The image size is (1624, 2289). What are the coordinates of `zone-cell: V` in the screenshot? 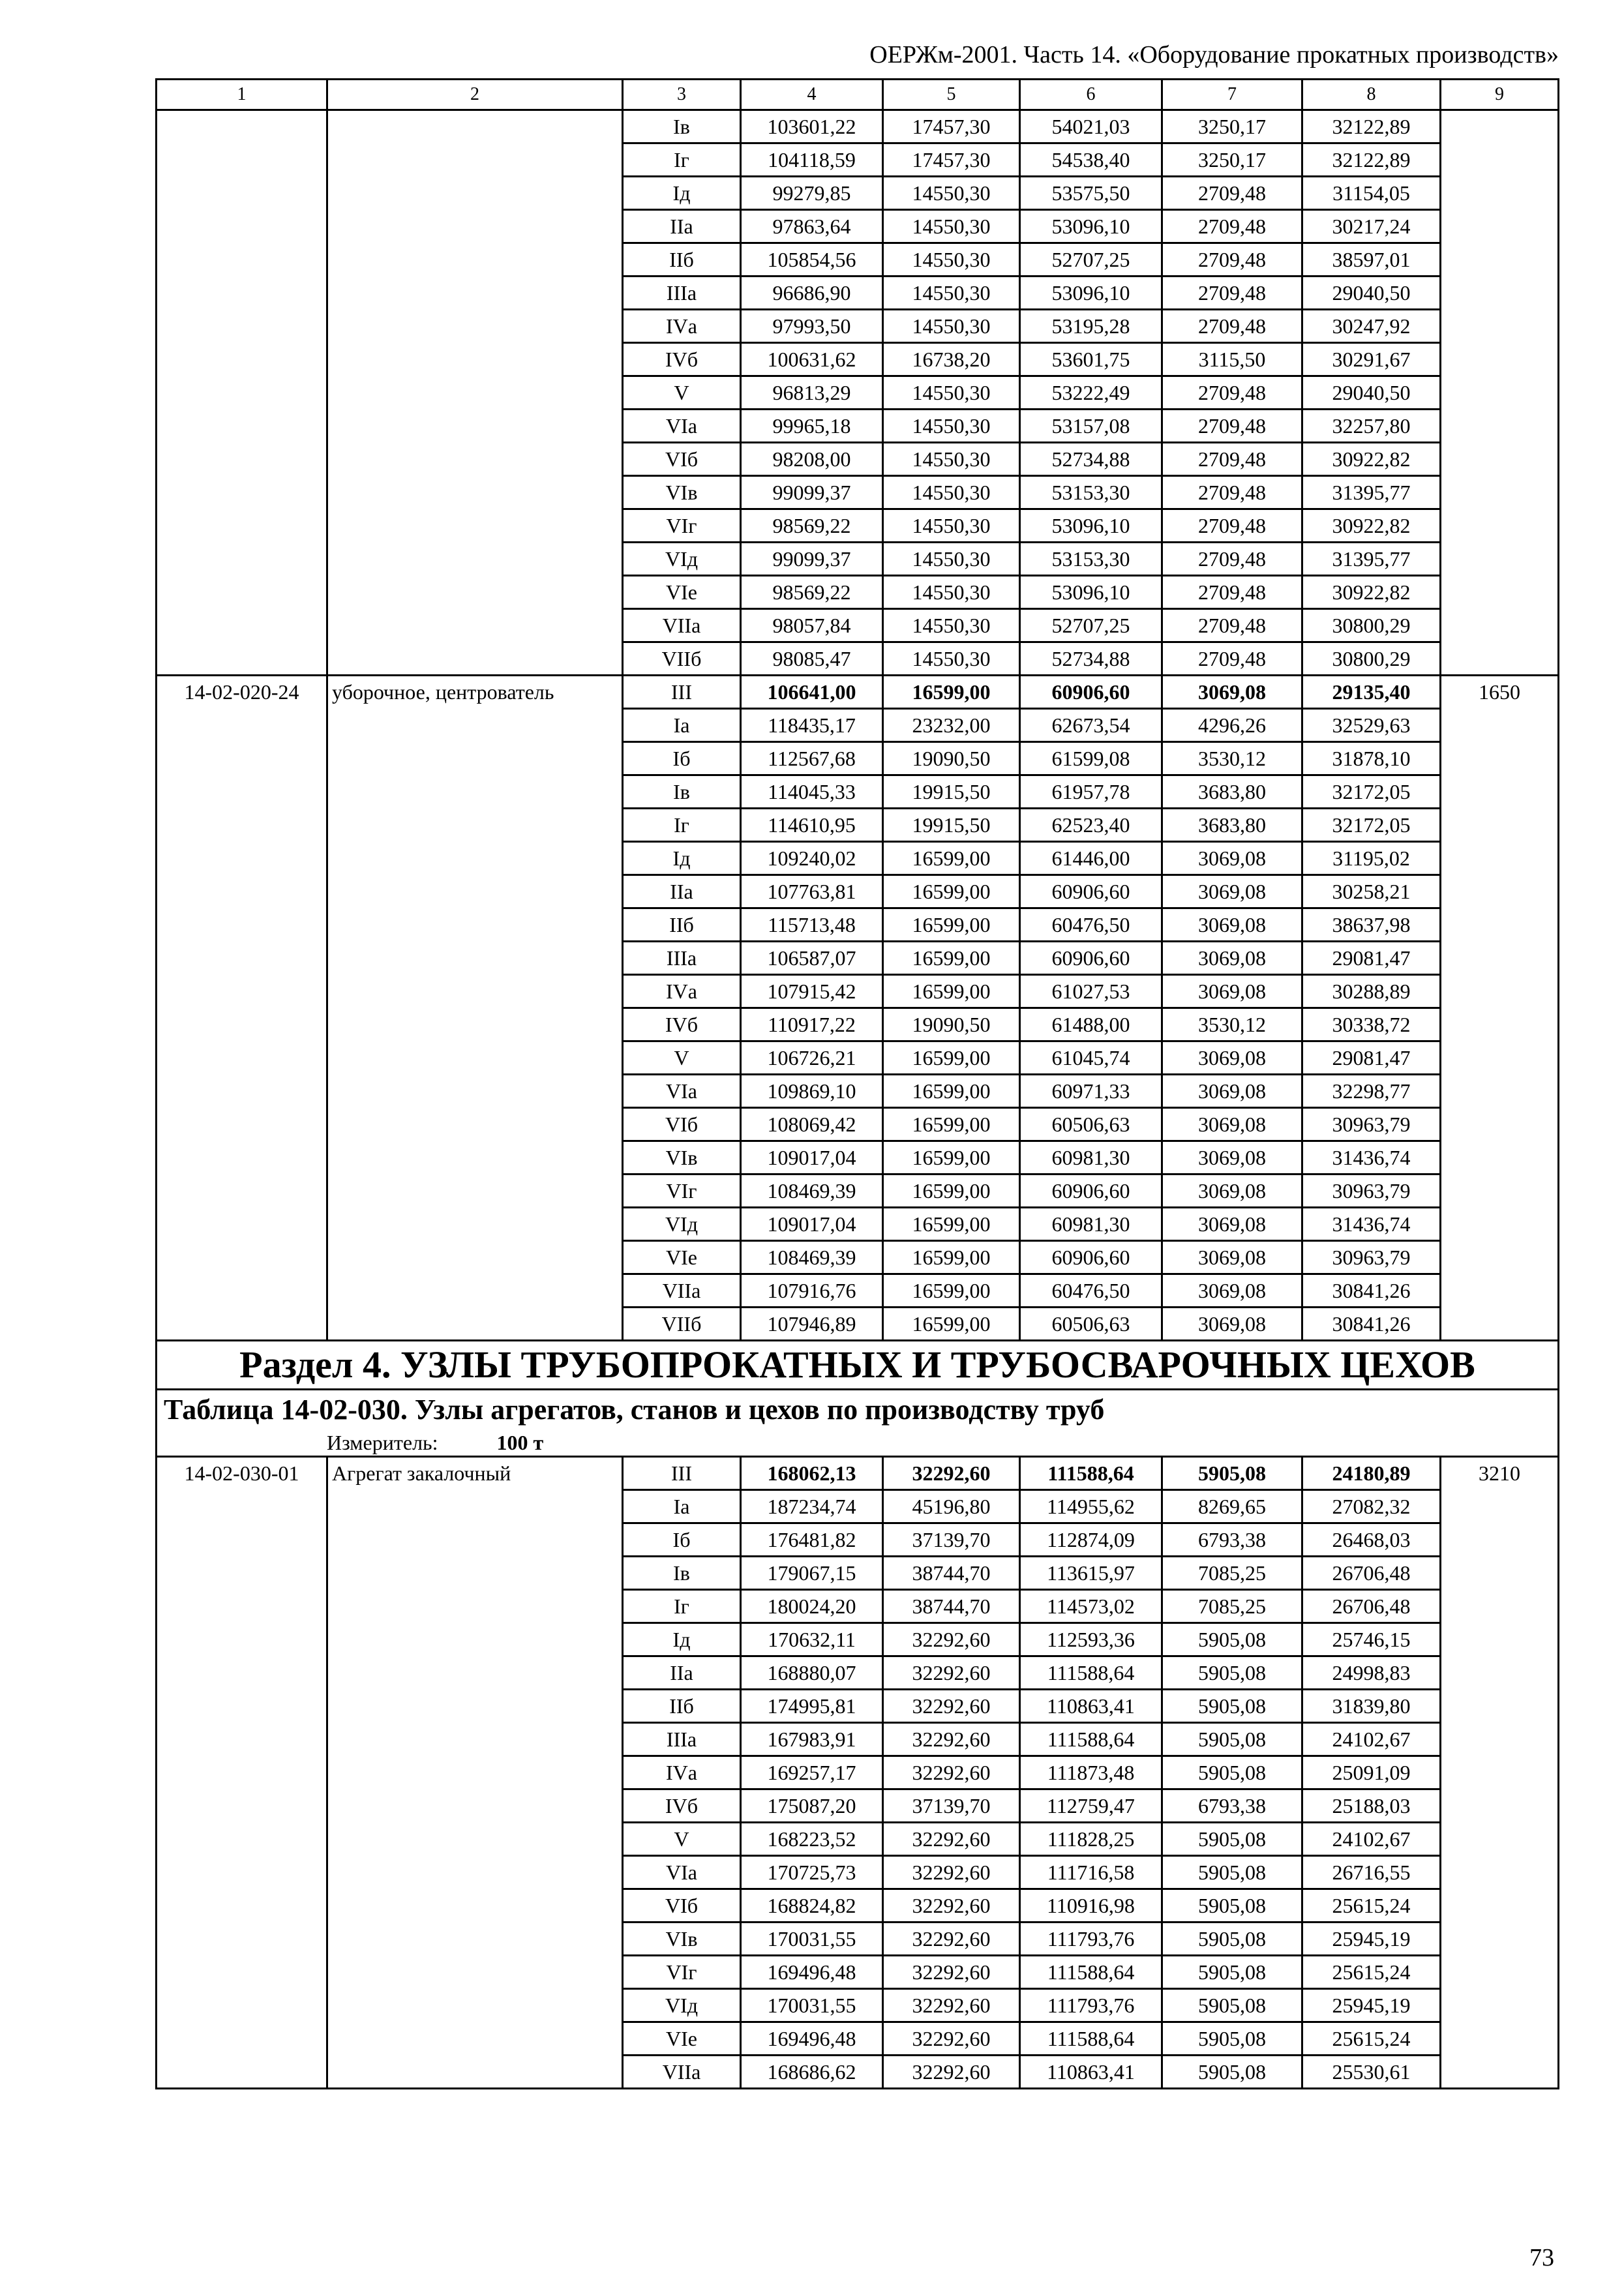 It's located at (682, 392).